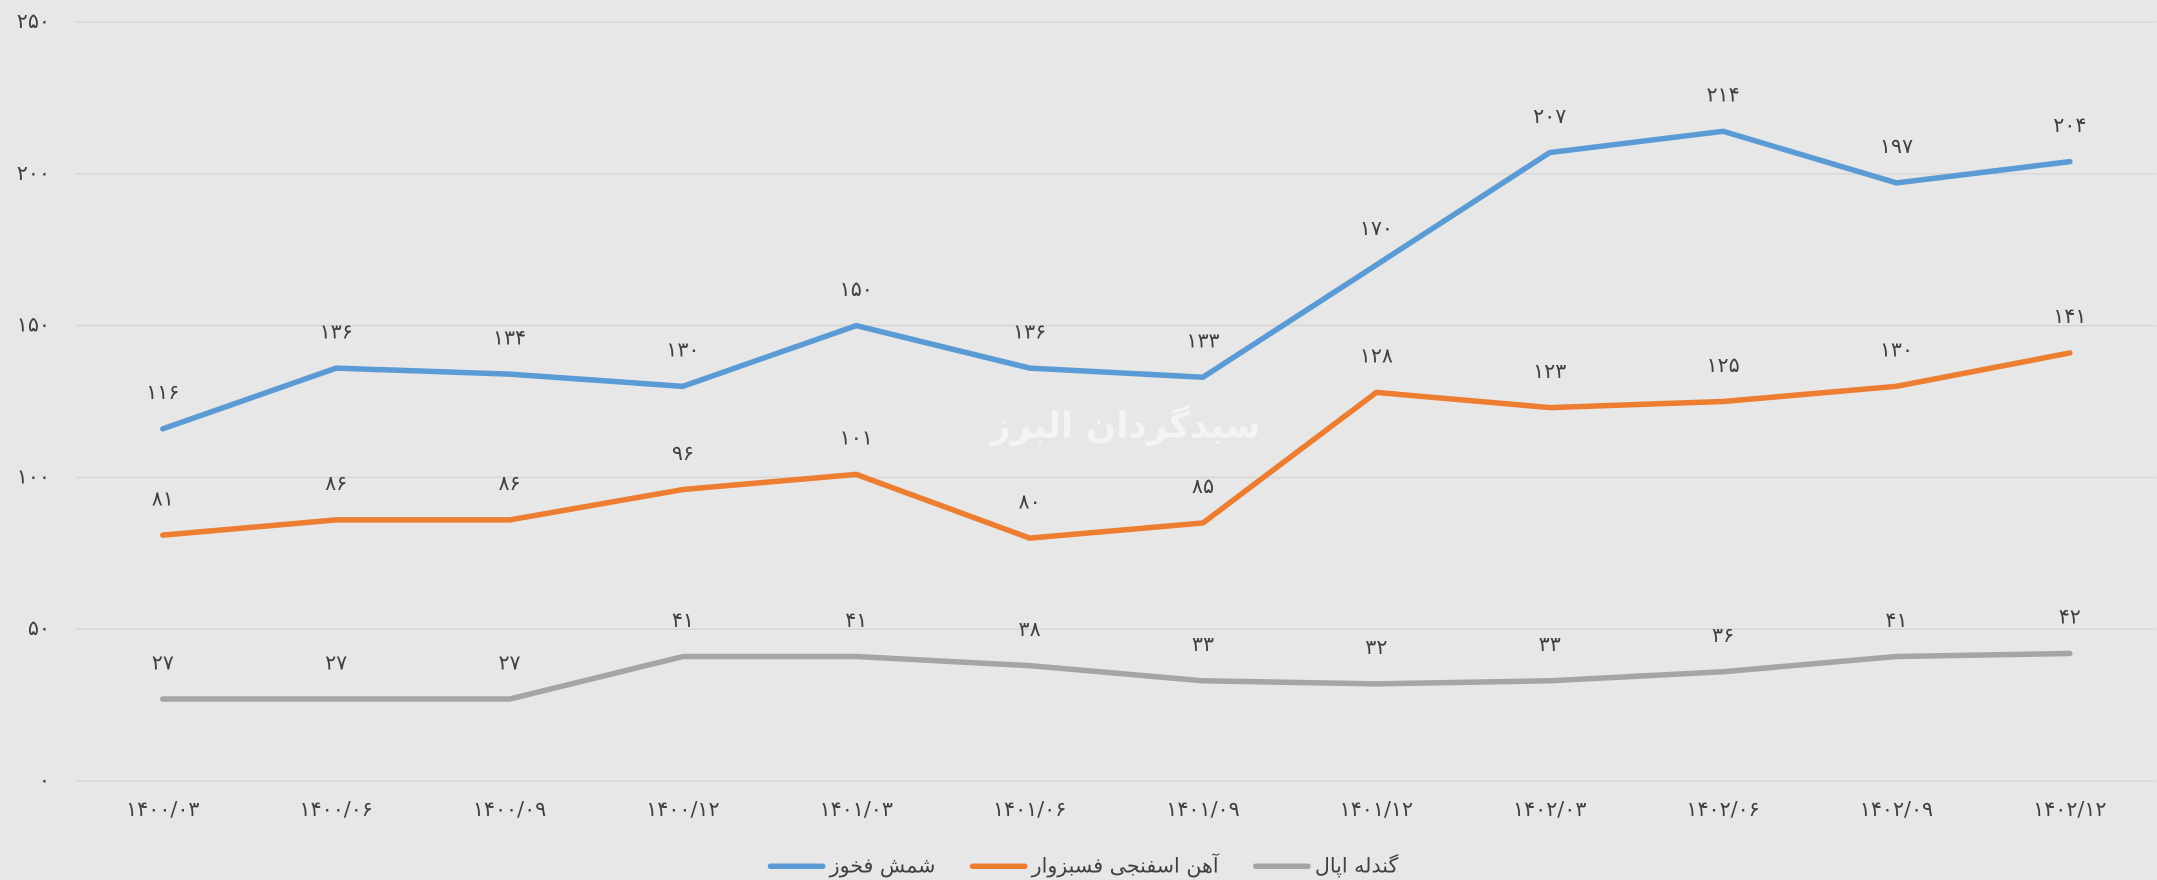  Describe the element at coordinates (1896, 146) in the screenshot. I see `data-label: ۱۹۷` at that location.